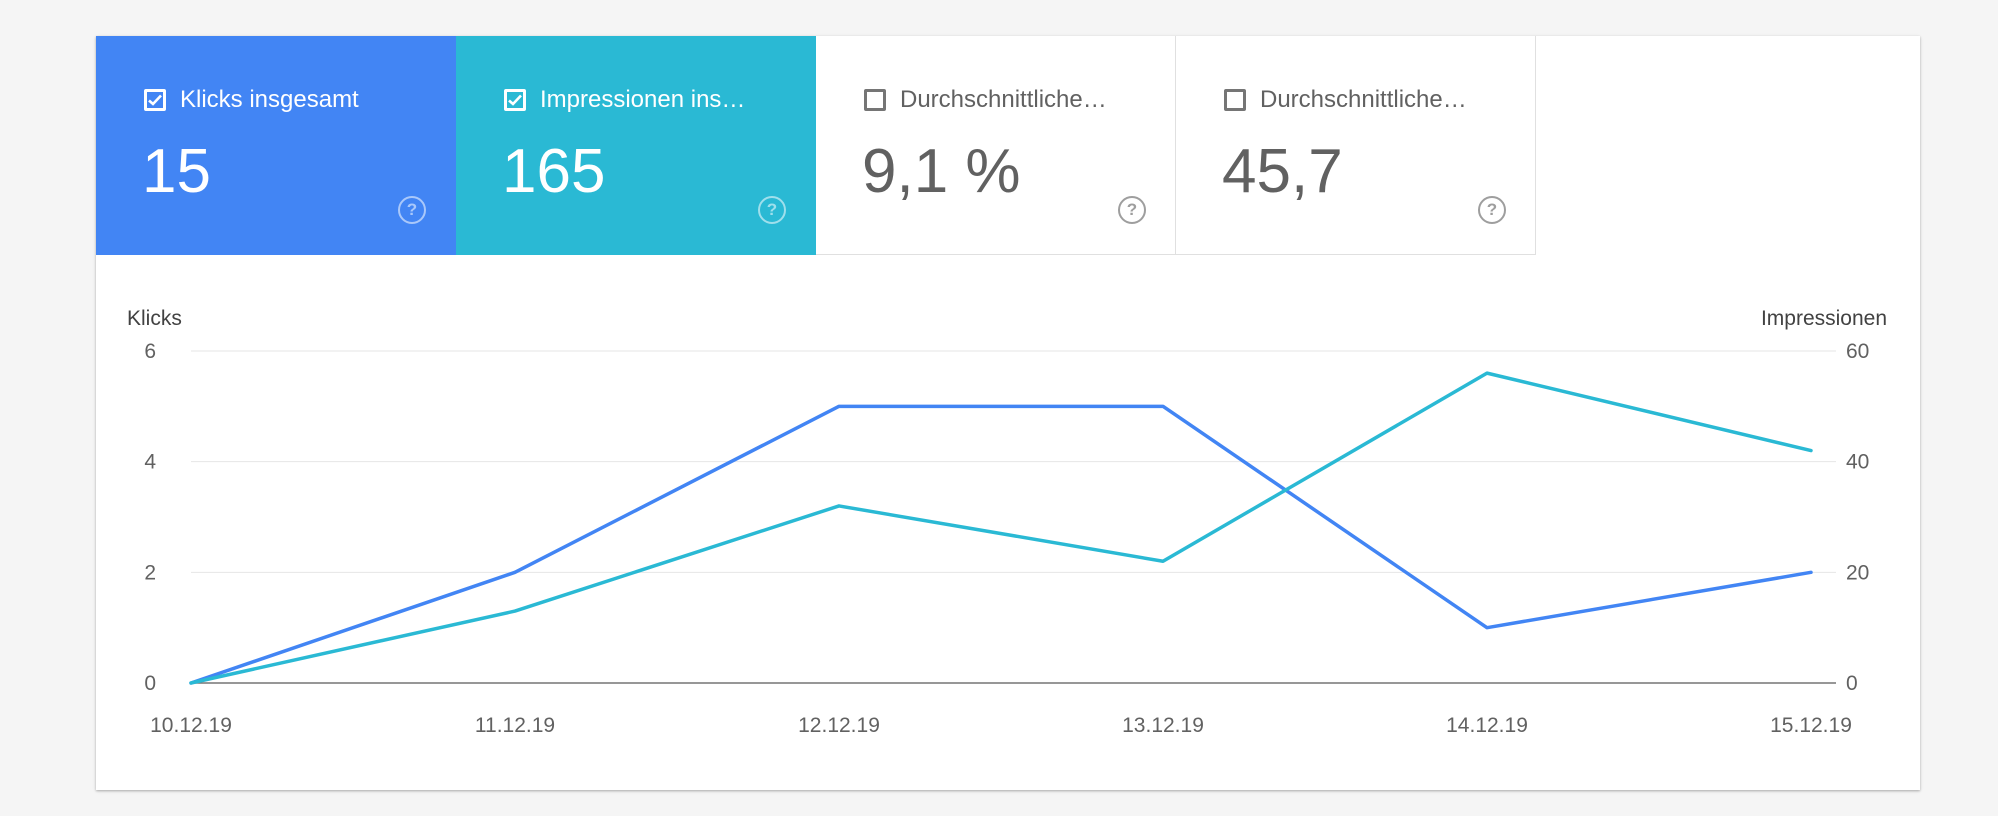 The width and height of the screenshot is (1998, 816). I want to click on y-left-tick-label: 4, so click(150, 462).